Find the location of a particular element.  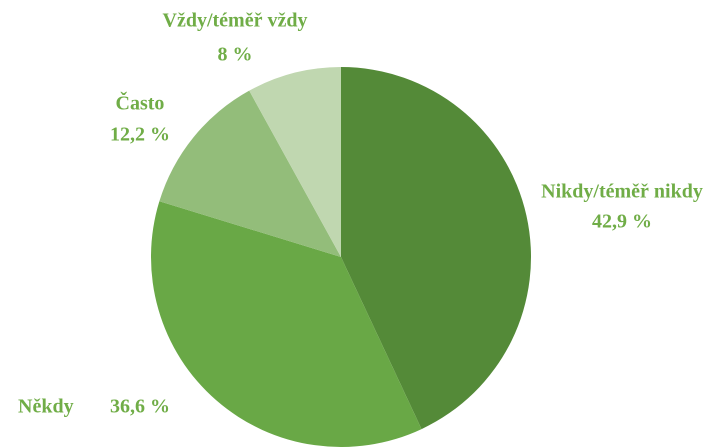

slice-label: Často is located at coordinates (140, 103).